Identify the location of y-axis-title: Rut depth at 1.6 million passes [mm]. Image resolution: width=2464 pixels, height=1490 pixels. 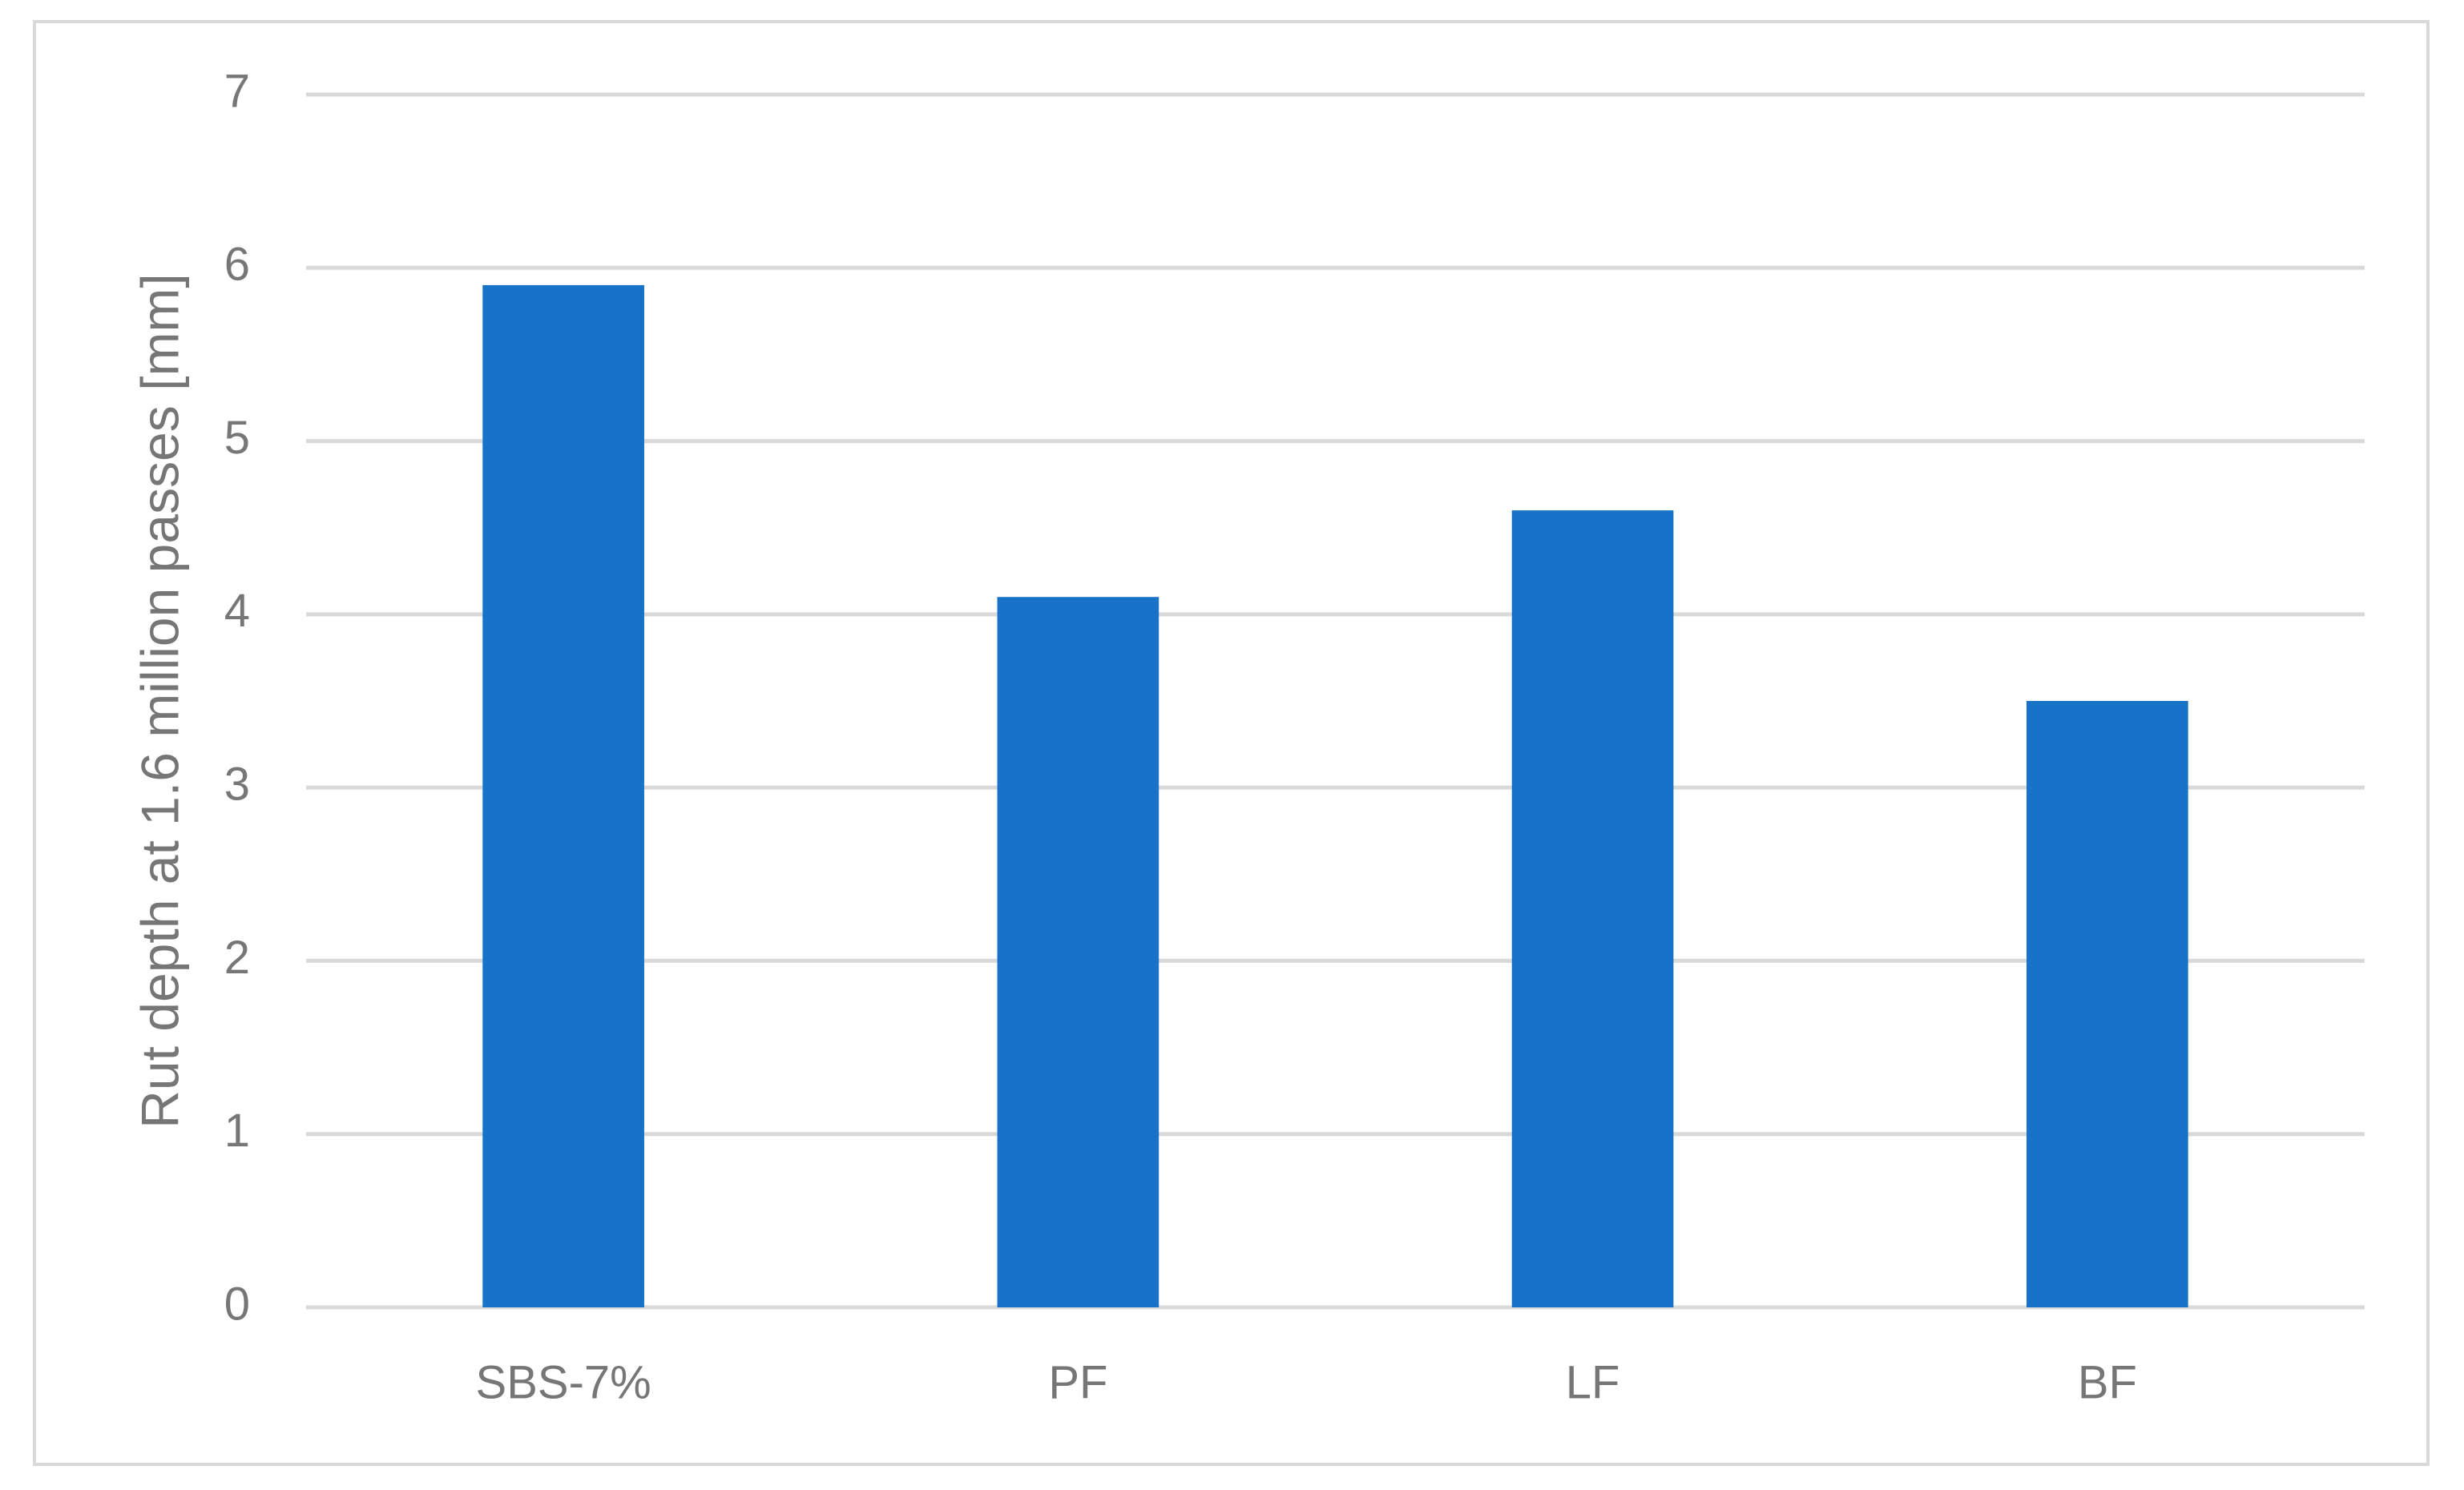
(159, 700).